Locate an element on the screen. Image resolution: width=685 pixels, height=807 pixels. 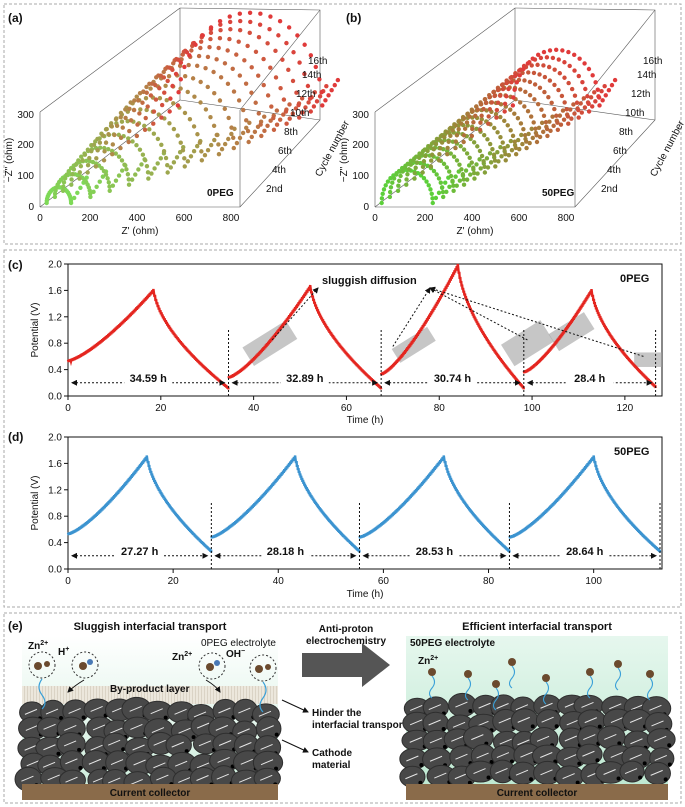
panel-a-y-ticks: 2nd 4th 6th 8th 10th 12th 14th 16th is located at coordinates (296, 125).